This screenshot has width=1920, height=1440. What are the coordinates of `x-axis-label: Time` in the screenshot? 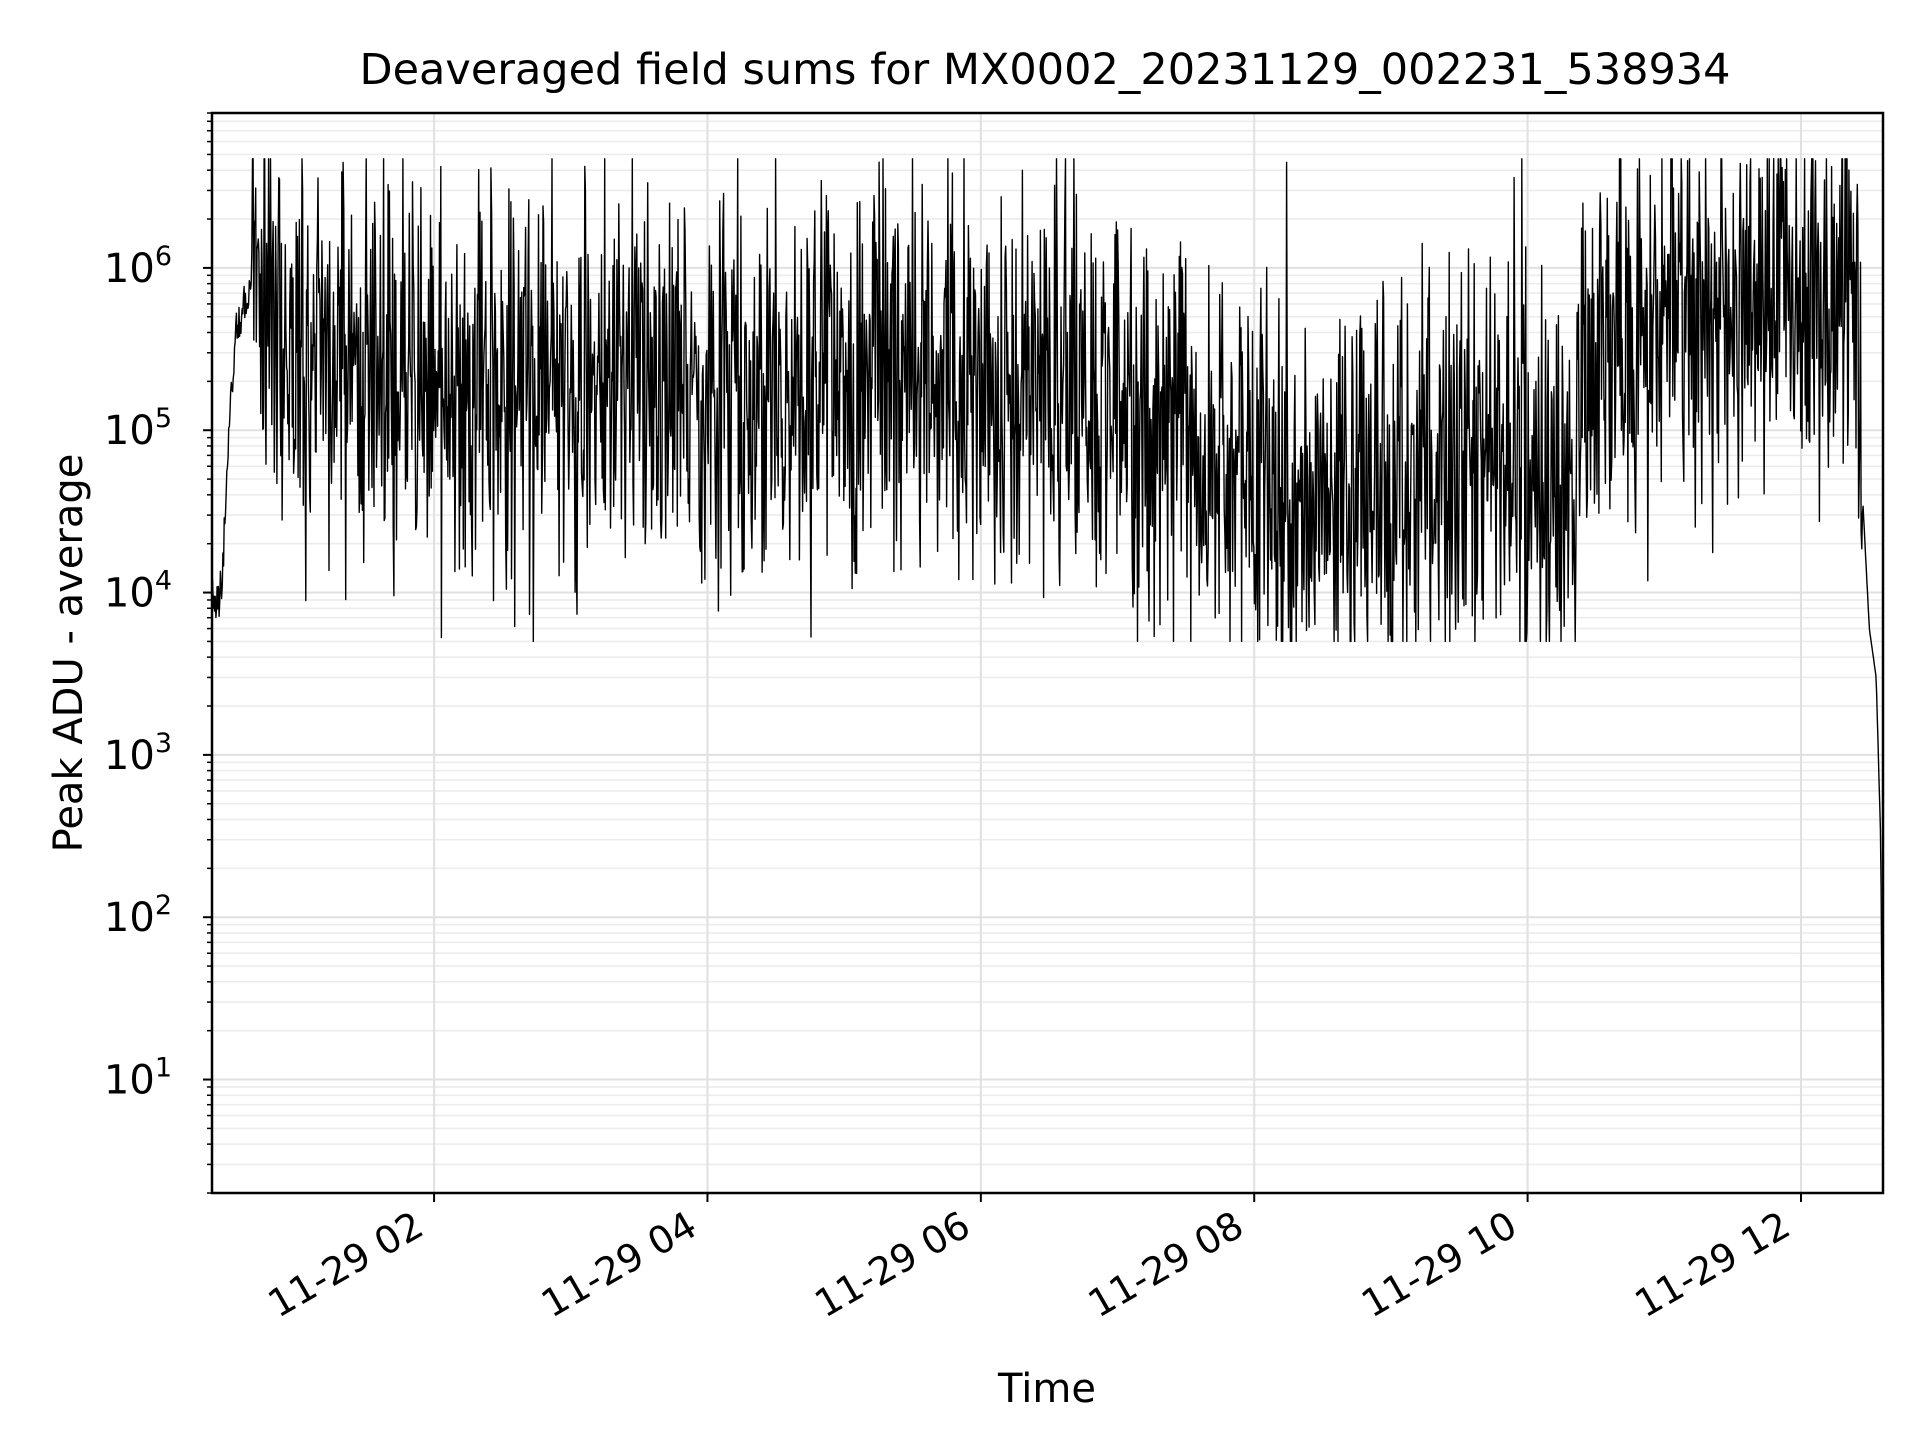 It's located at (1046, 1389).